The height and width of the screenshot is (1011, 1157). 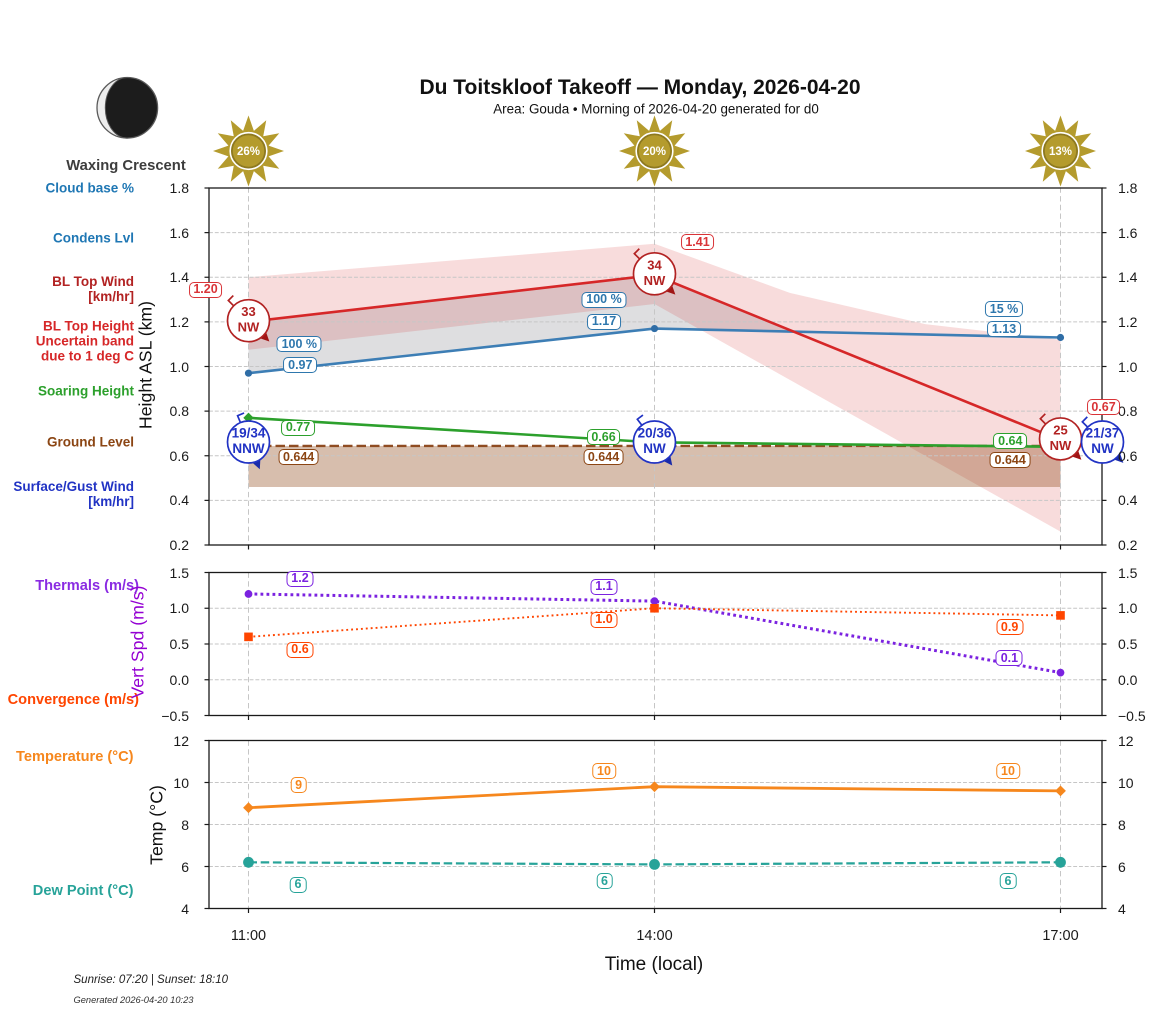 I want to click on svg-text: 20%, so click(x=654, y=152).